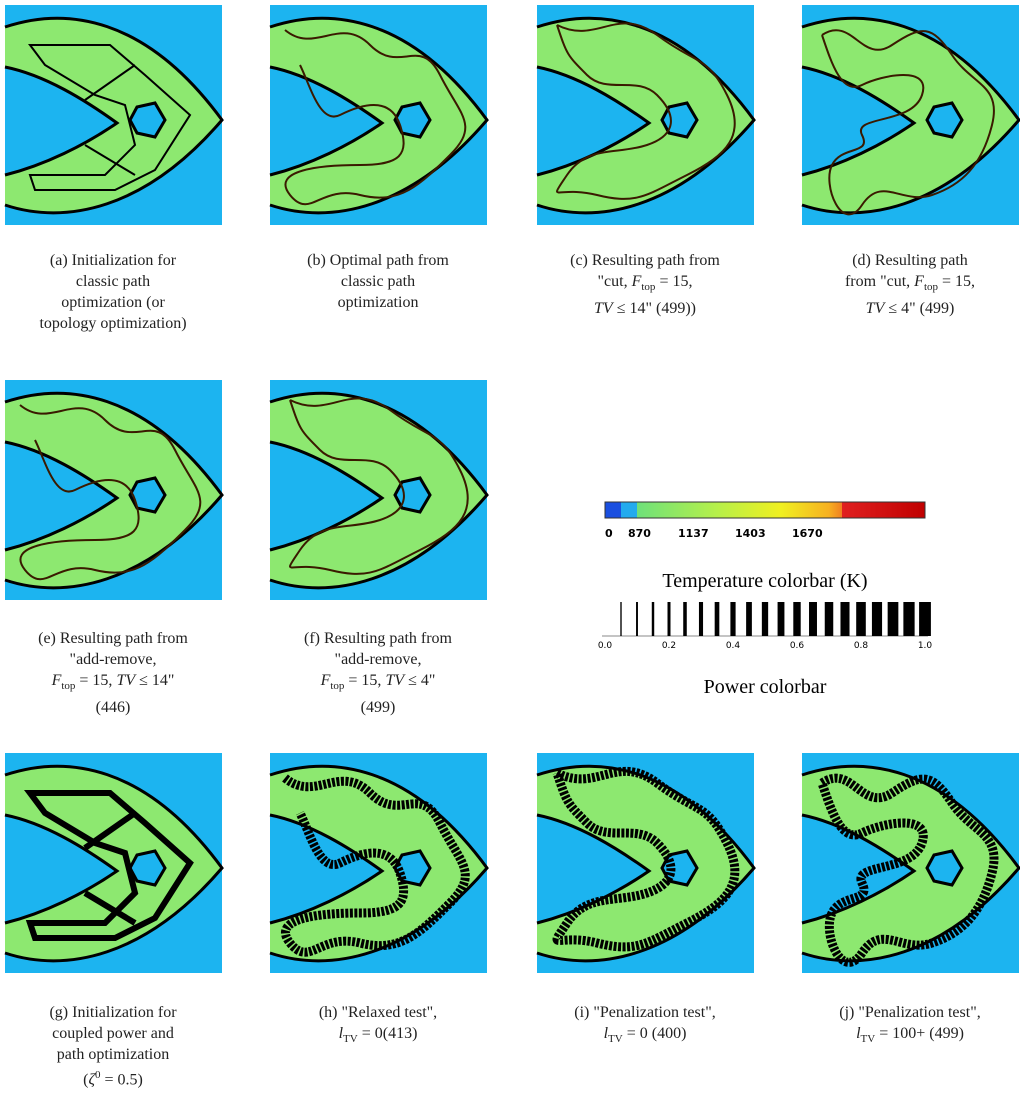 The width and height of the screenshot is (1020, 1093). I want to click on math-superscript: 0, so click(97, 1075).